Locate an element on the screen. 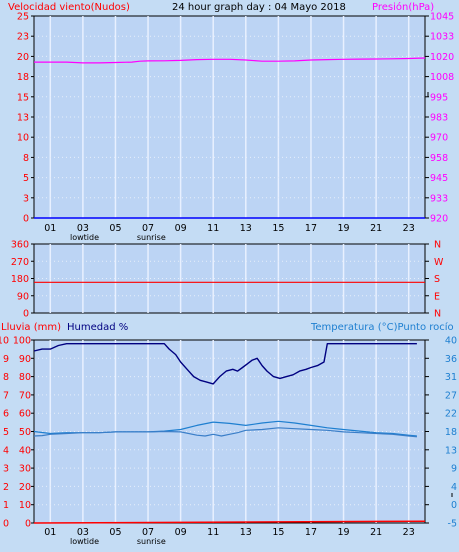 This screenshot has width=459, height=552. right-tick-label: 1020 is located at coordinates (442, 57).